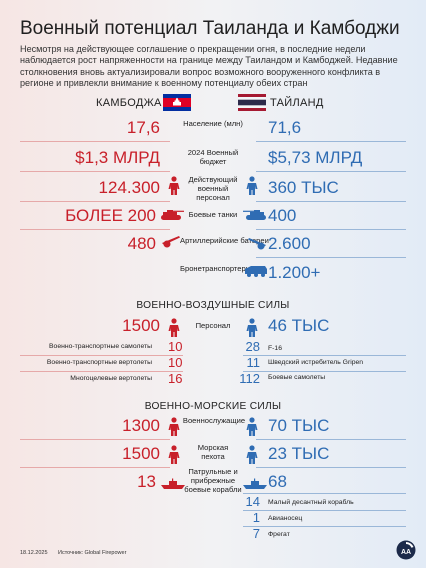 This screenshot has width=426, height=568. What do you see at coordinates (285, 127) in the screenshot?
I see `population-thailand: 71,6` at bounding box center [285, 127].